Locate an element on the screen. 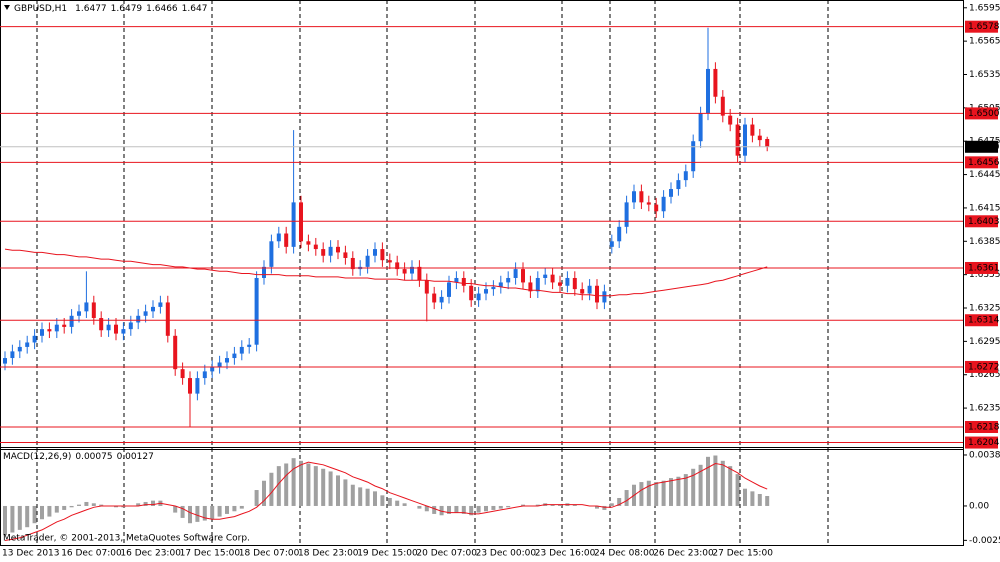 This screenshot has height=562, width=1000. indicator-title: MACD(12,26,9) is located at coordinates (37, 457).